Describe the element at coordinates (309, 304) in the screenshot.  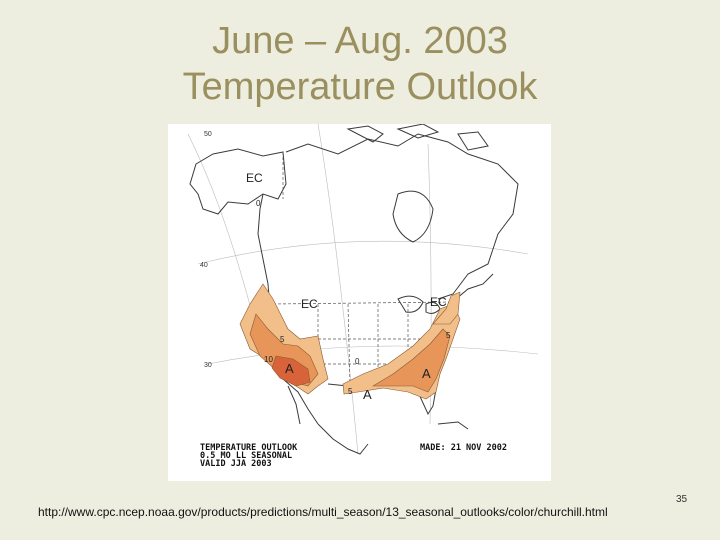
I see `region-label-central: EC` at that location.